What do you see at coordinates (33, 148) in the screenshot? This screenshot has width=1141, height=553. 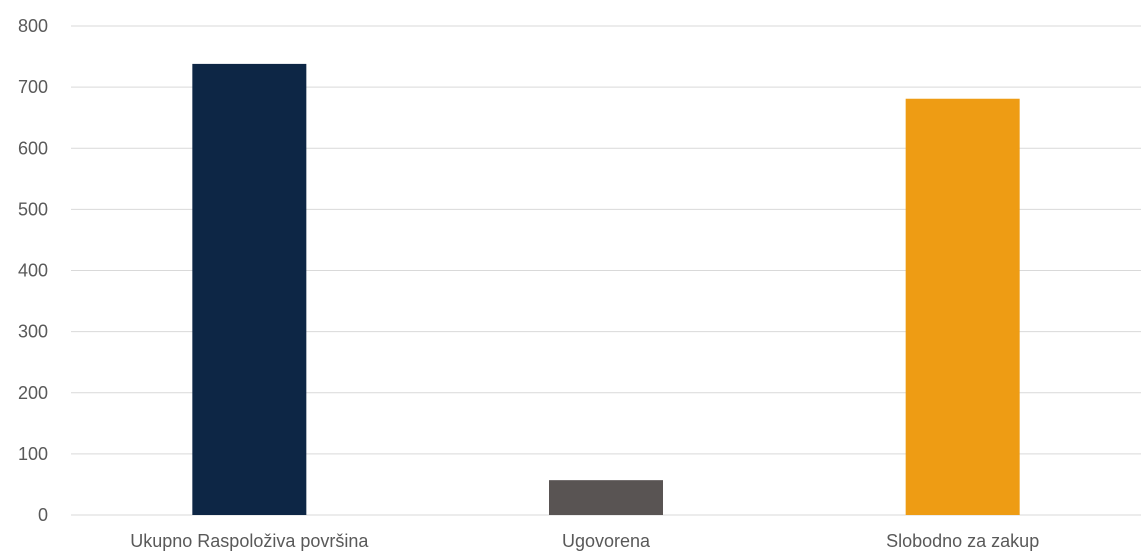 I see `y-tick-label: 600` at bounding box center [33, 148].